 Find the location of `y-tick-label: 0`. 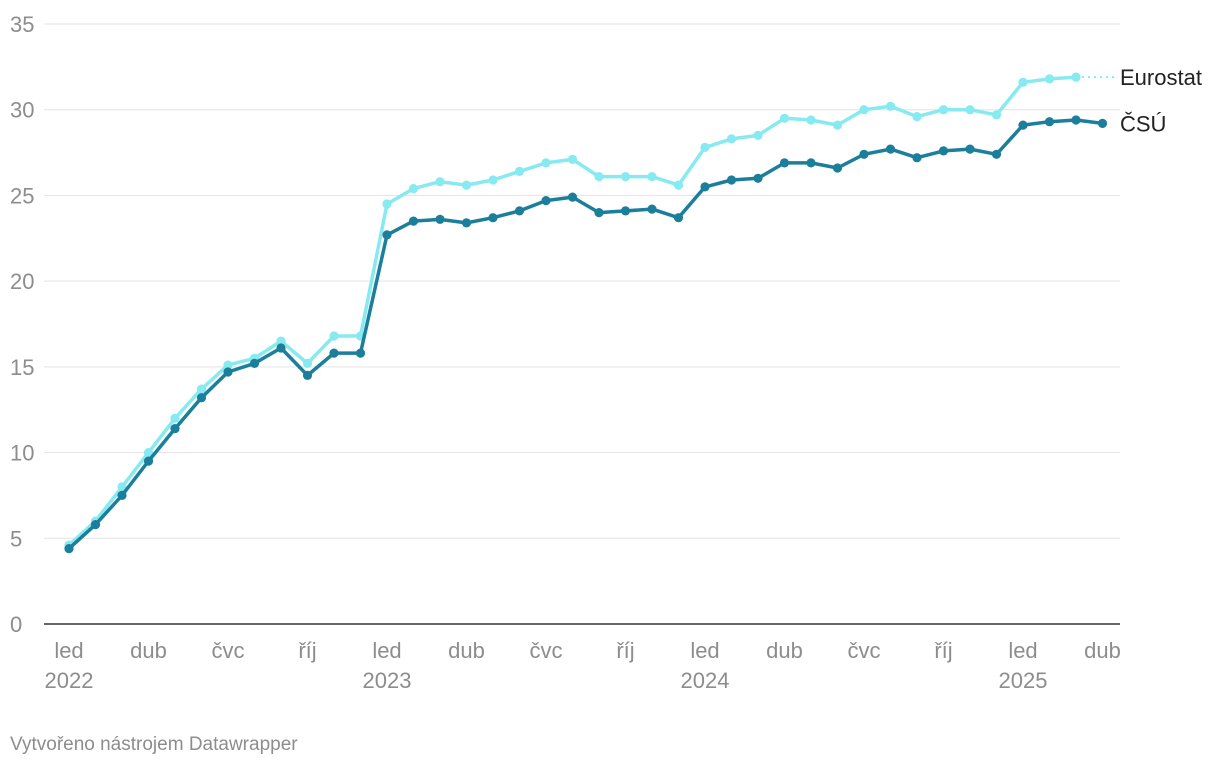

y-tick-label: 0 is located at coordinates (16, 624).